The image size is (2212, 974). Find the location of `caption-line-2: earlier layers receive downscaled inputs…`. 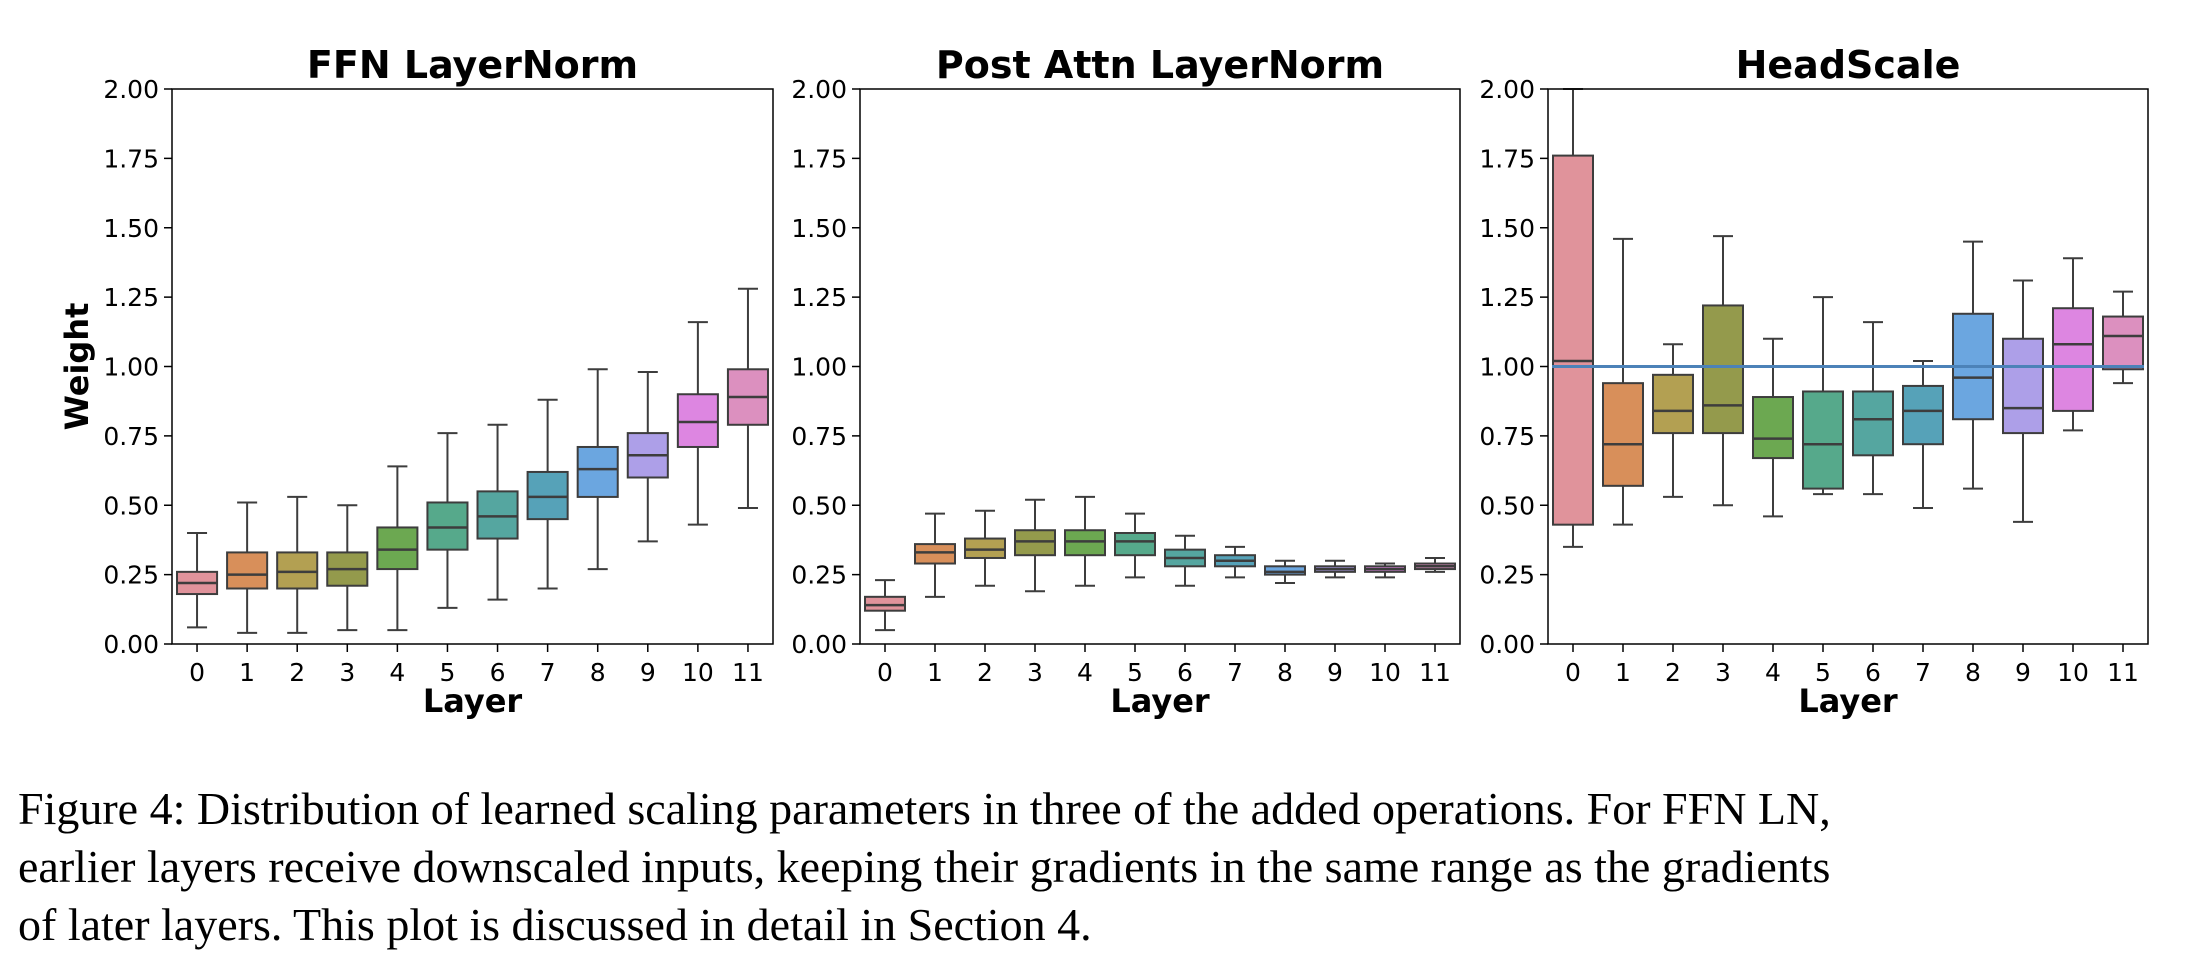

caption-line-2: earlier layers receive downscaled inputs… is located at coordinates (924, 866).